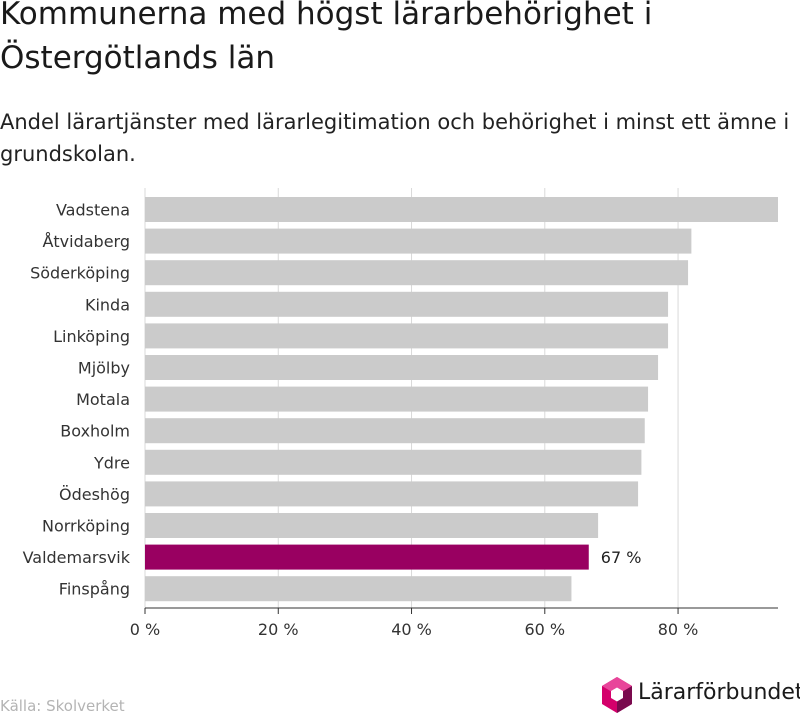 The width and height of the screenshot is (800, 720). Describe the element at coordinates (93, 210) in the screenshot. I see `category-label: Vadstena` at that location.